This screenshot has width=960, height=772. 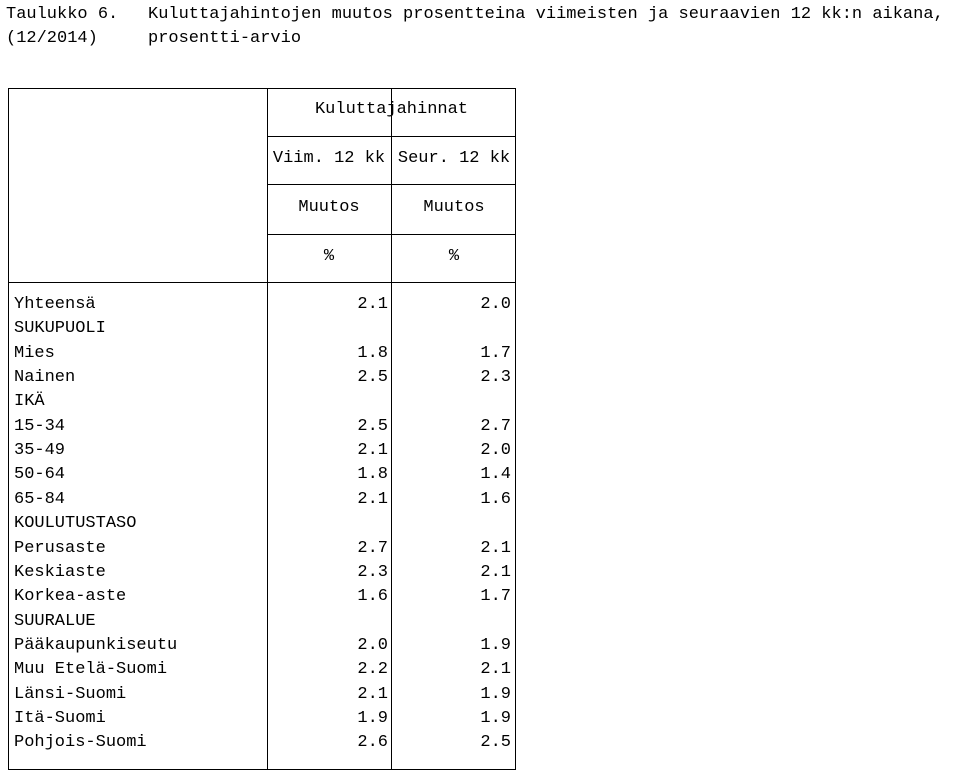 I want to click on table-left-border, so click(x=8, y=429).